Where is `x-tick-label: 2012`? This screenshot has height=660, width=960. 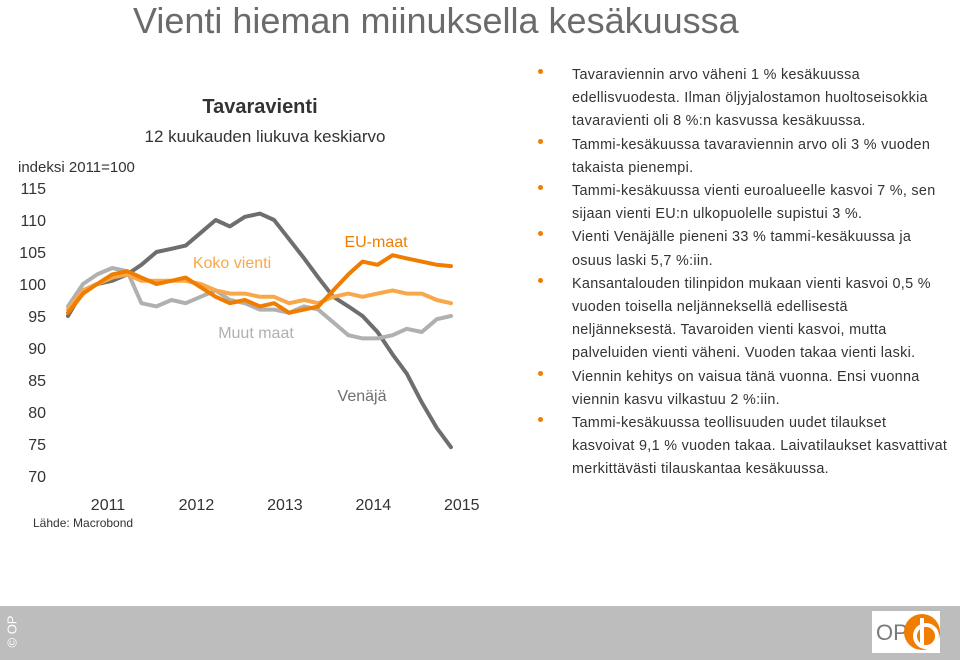
x-tick-label: 2012 is located at coordinates (197, 505).